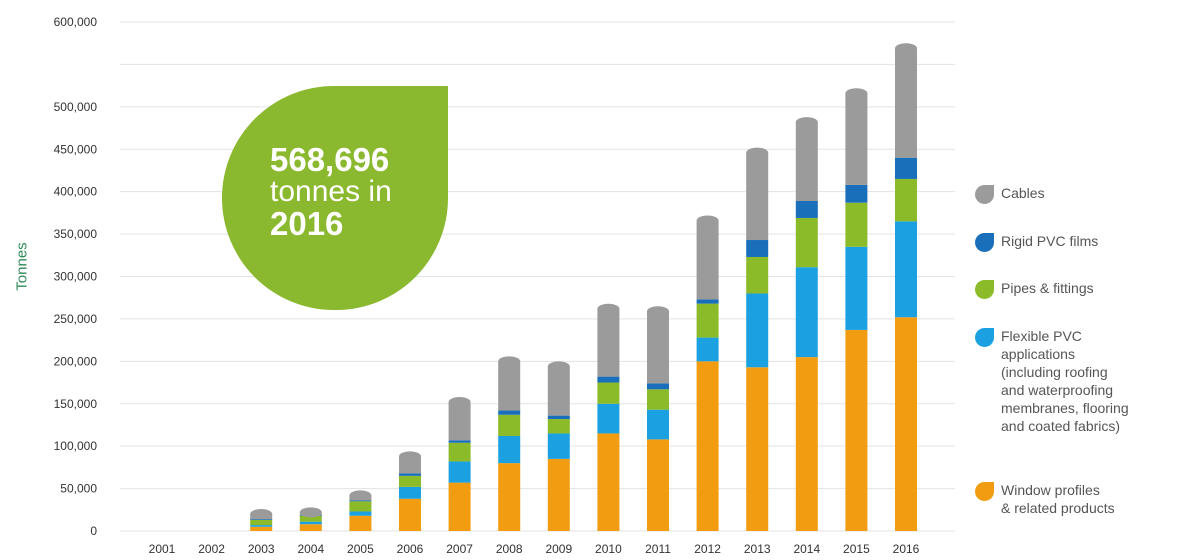 The width and height of the screenshot is (1178, 560). Describe the element at coordinates (757, 549) in the screenshot. I see `x-tick-label: 2013` at that location.